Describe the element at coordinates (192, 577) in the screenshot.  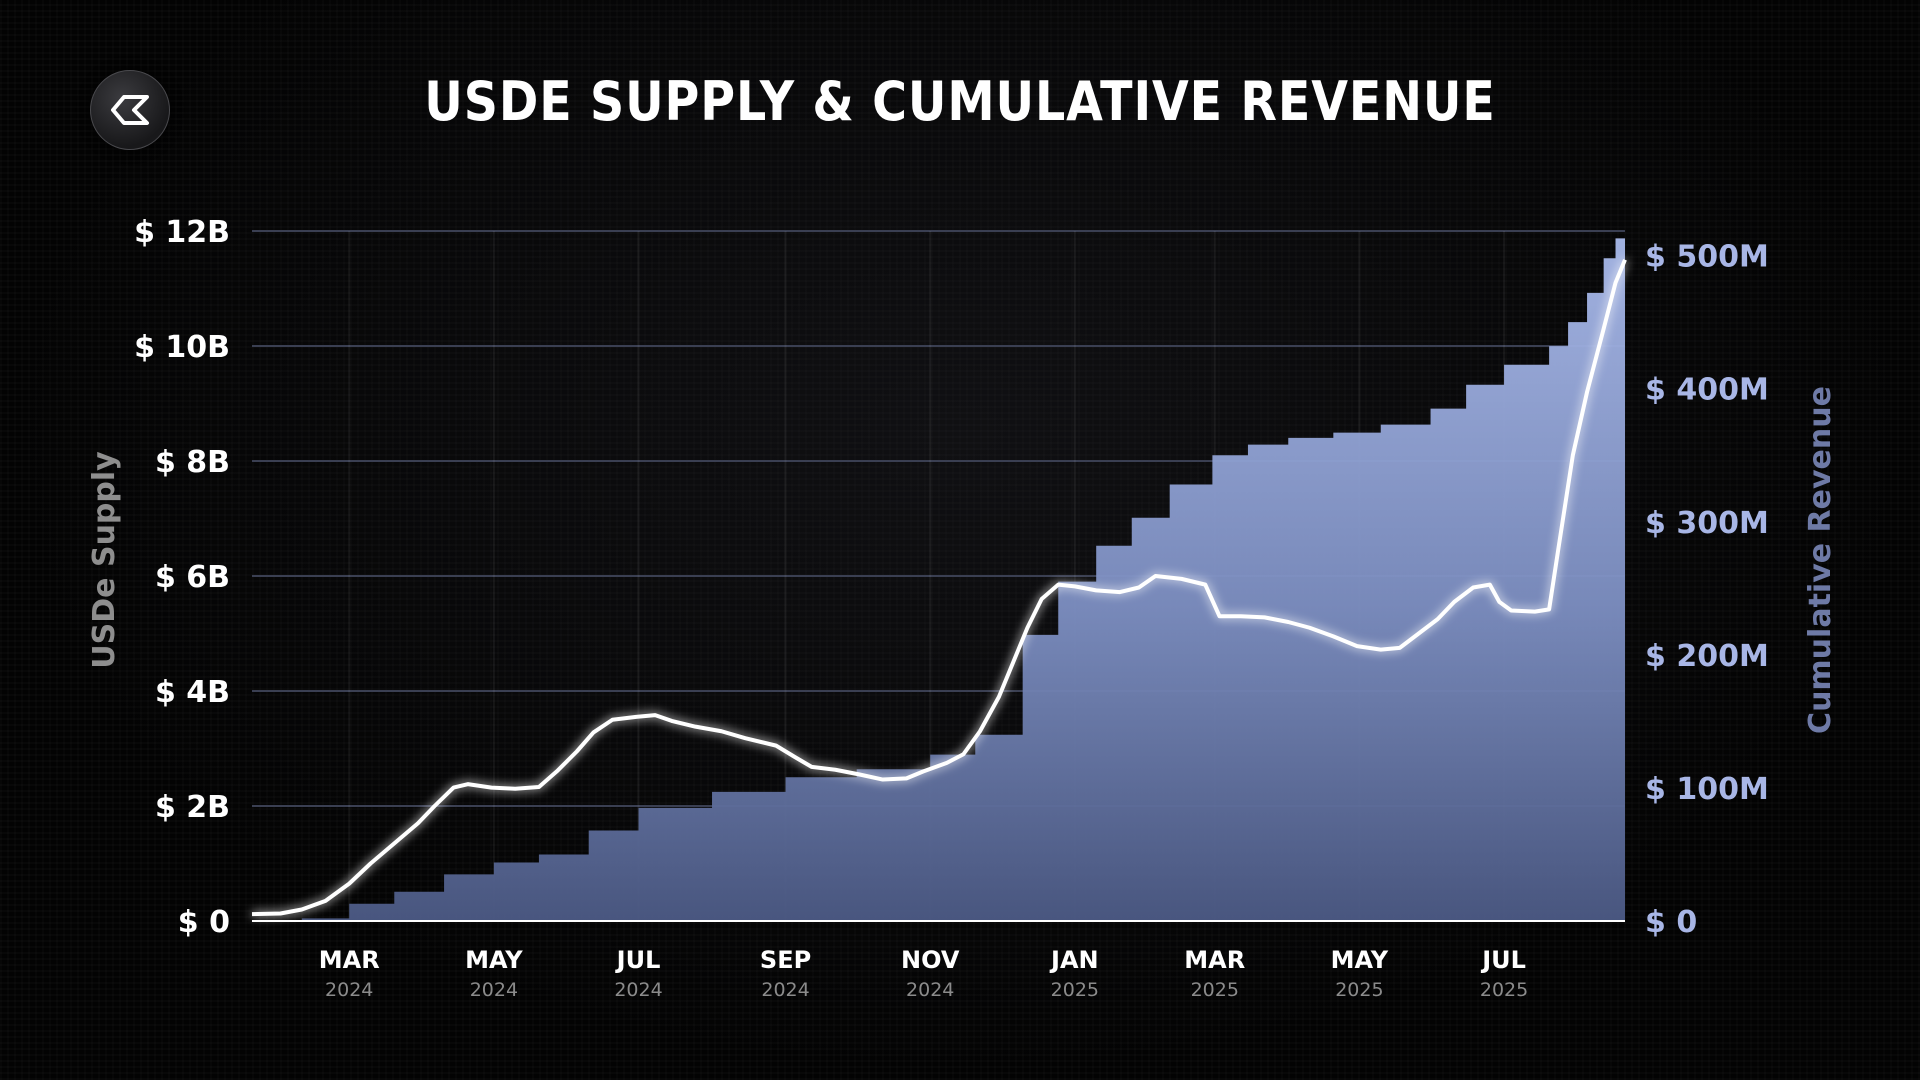
I see `y-left-tick-label: $ 6B` at that location.